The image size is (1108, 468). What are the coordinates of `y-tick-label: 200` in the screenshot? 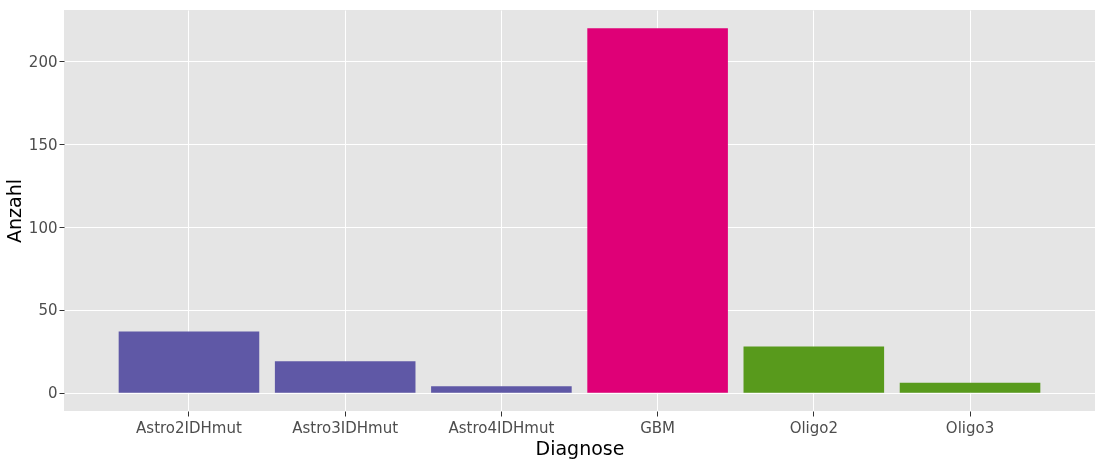 It's located at (43, 61).